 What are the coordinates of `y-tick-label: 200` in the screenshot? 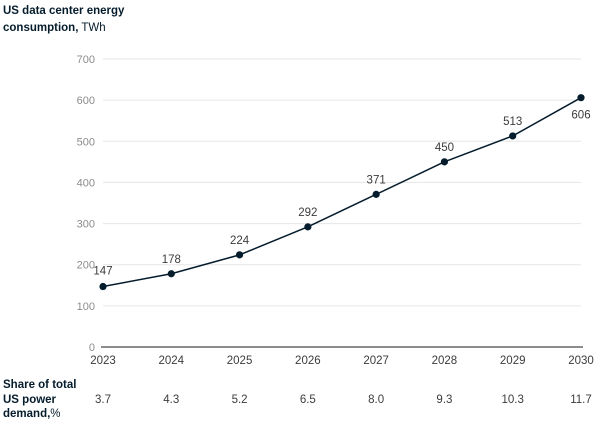 It's located at (86, 266).